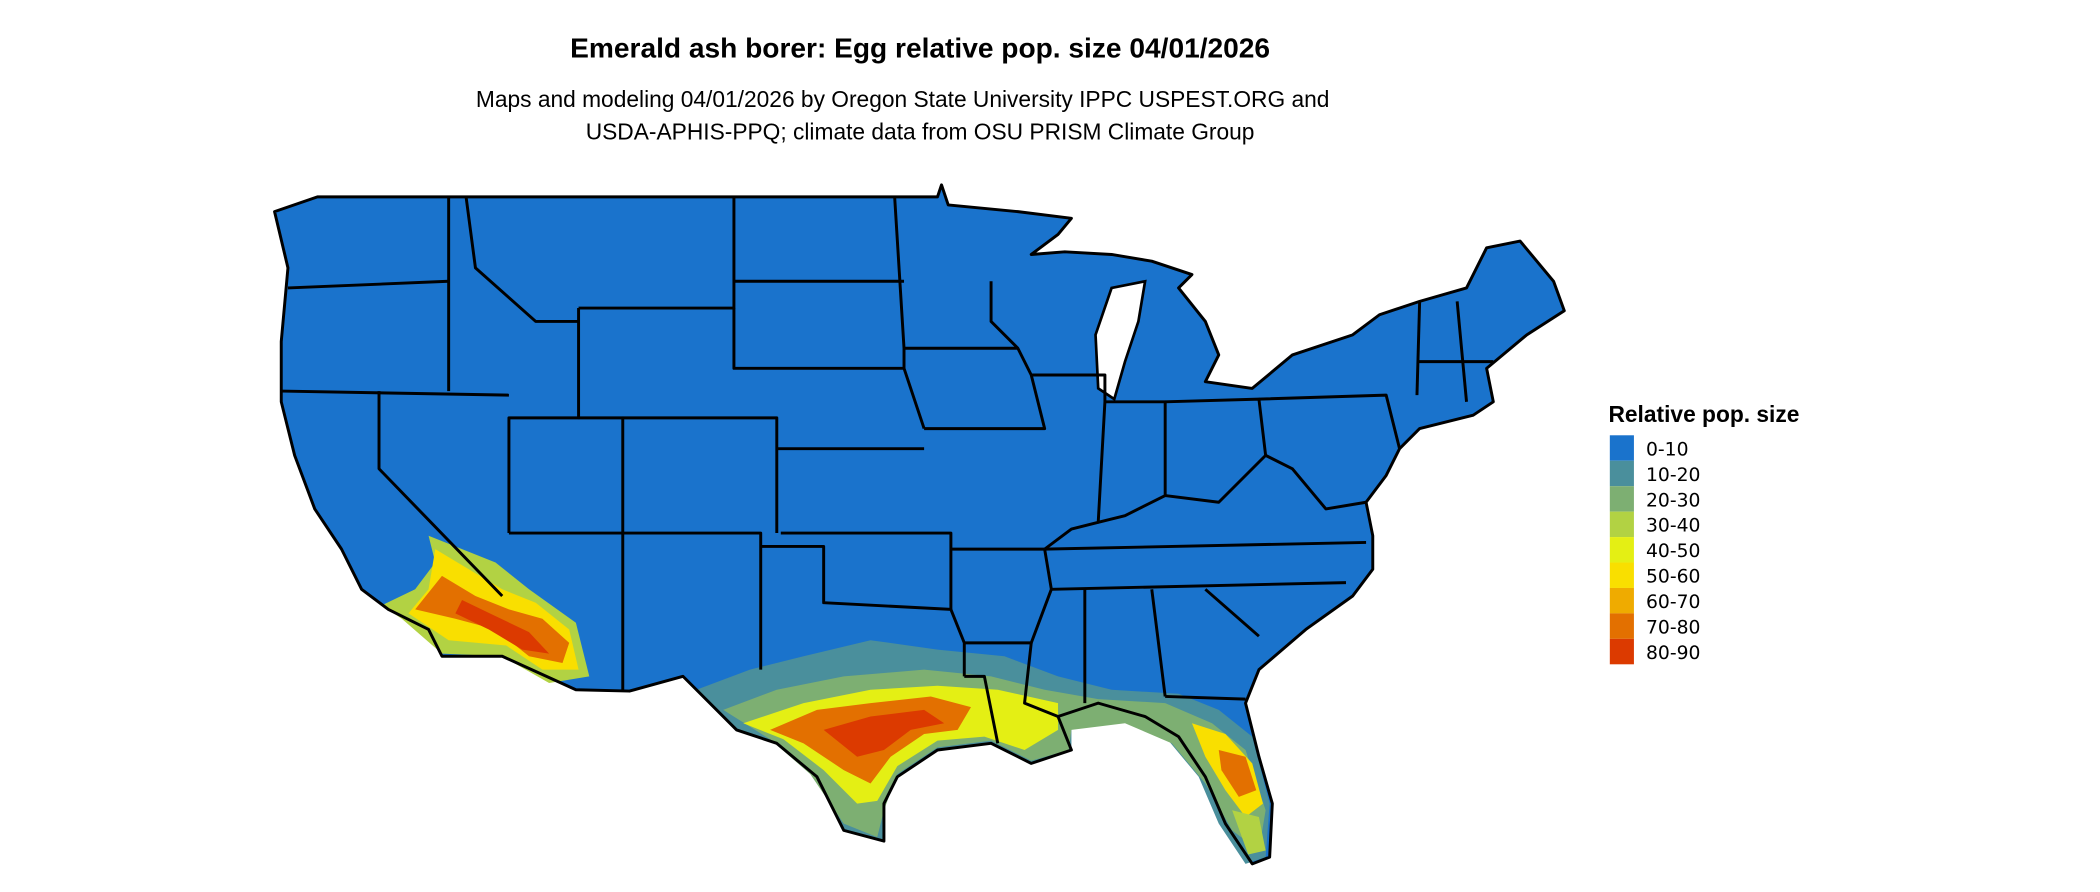 Image resolution: width=2100 pixels, height=892 pixels. Describe the element at coordinates (485, 609) in the screenshot. I see `heat-southwest` at that location.